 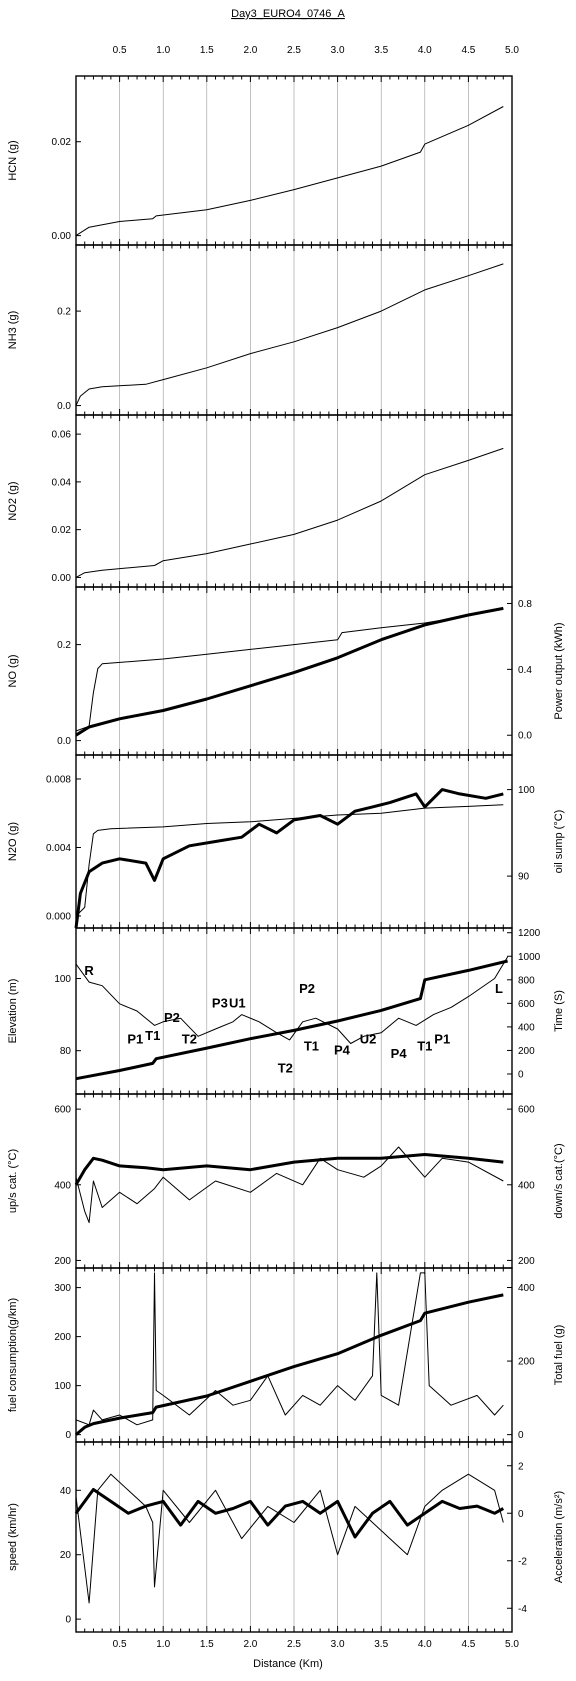 I want to click on y-tick-label-left: 300, so click(x=62, y=1288).